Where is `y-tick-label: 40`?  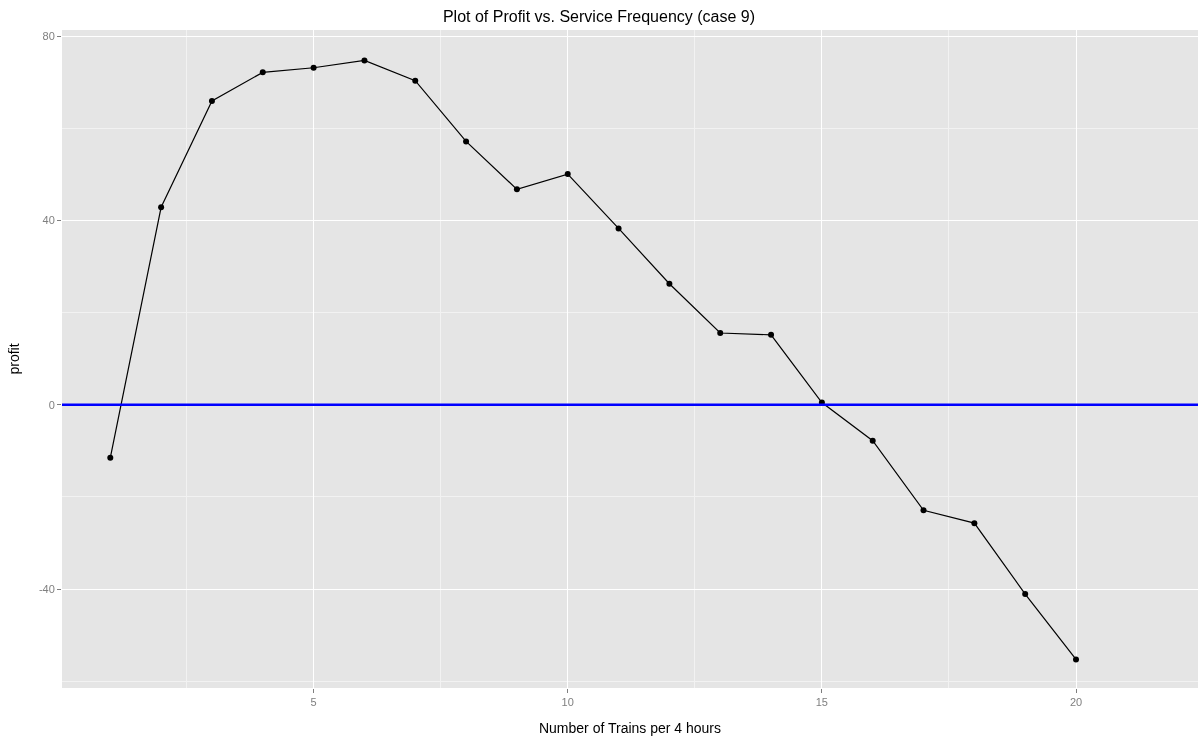
y-tick-label: 40 is located at coordinates (48, 220).